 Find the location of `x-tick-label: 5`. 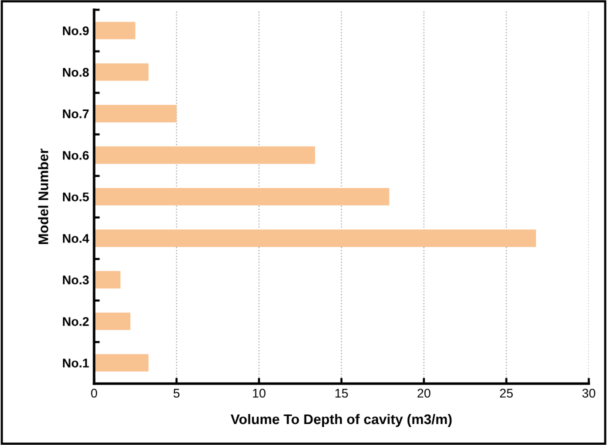

x-tick-label: 5 is located at coordinates (177, 393).